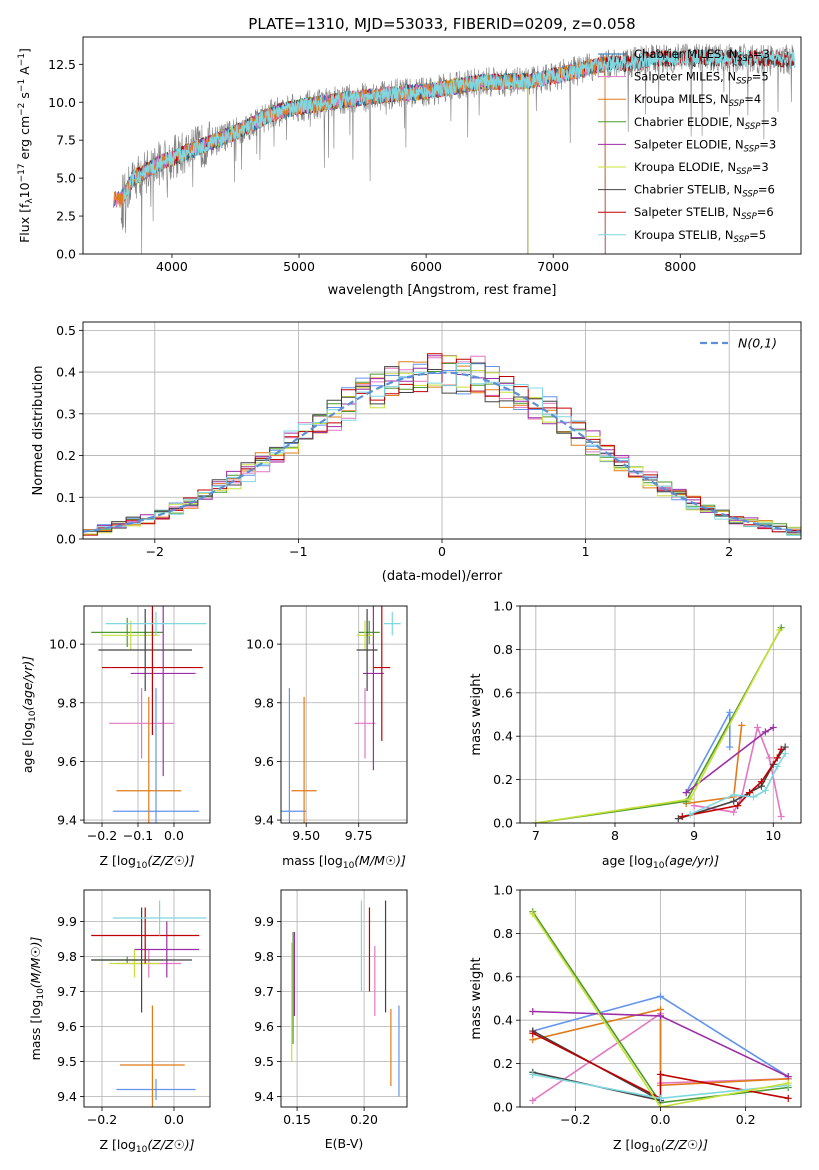  I want to click on legend-entry: Salpeter STELIB, NSSP=6, so click(704, 213).